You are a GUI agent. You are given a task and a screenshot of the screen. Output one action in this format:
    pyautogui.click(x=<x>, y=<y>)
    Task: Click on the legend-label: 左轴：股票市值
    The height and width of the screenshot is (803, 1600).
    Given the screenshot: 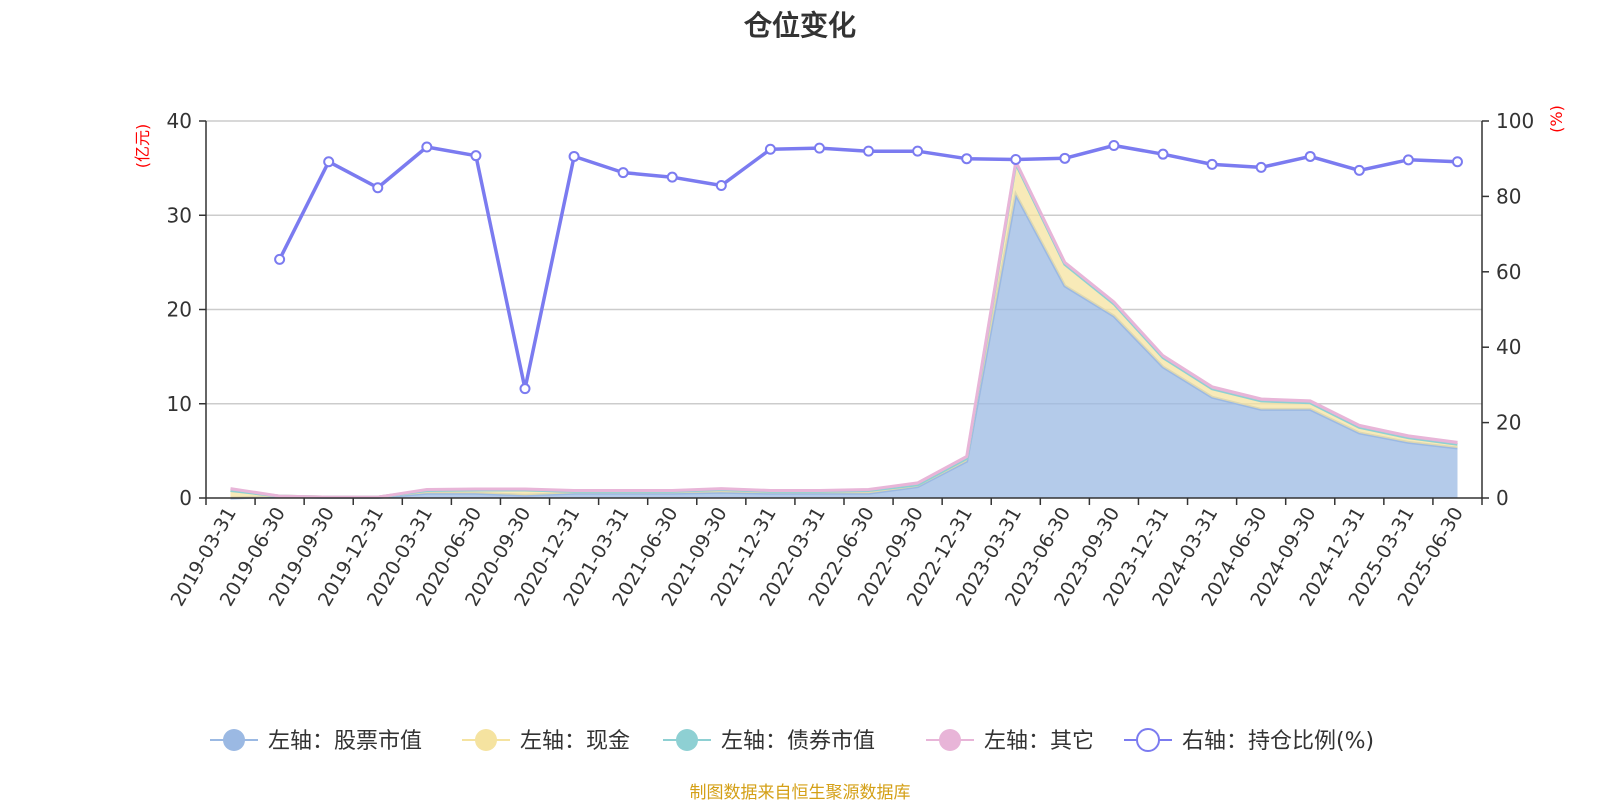 What is the action you would take?
    pyautogui.click(x=345, y=741)
    